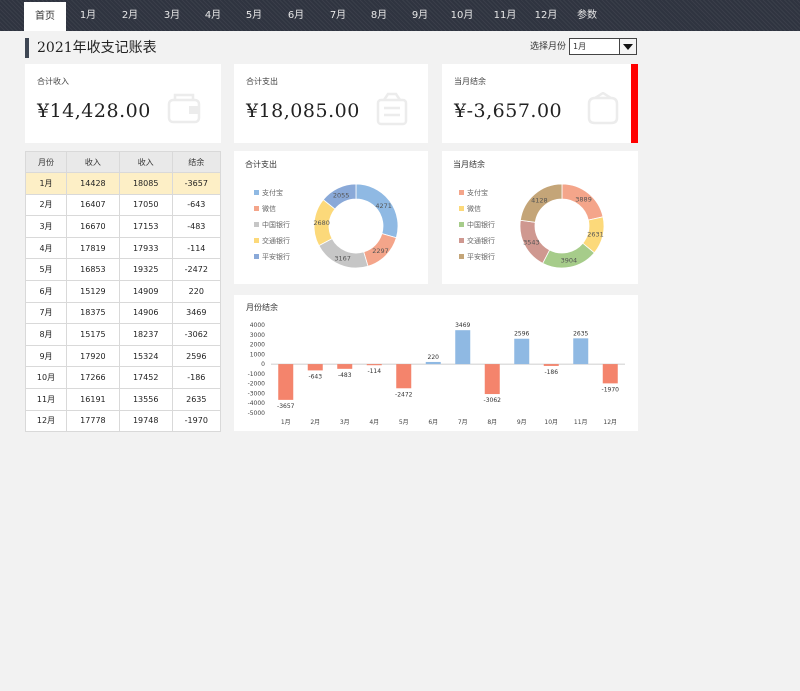  What do you see at coordinates (611, 389) in the screenshot?
I see `bar-data-label: -1970` at bounding box center [611, 389].